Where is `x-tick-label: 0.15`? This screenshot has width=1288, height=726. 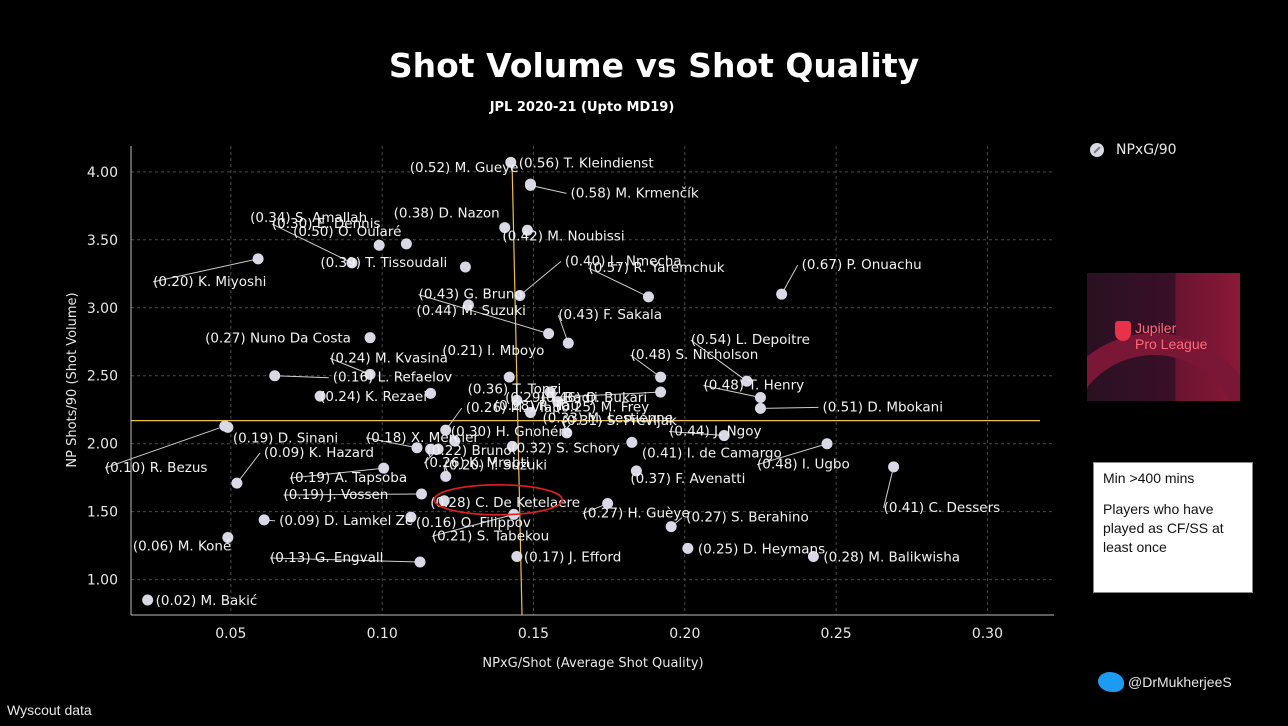 x-tick-label: 0.15 is located at coordinates (533, 634).